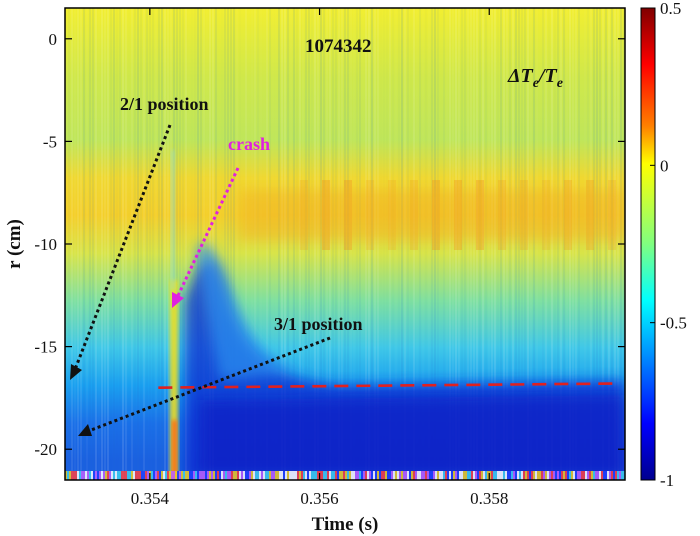 This screenshot has width=700, height=536. What do you see at coordinates (648, 244) in the screenshot?
I see `colorbar` at bounding box center [648, 244].